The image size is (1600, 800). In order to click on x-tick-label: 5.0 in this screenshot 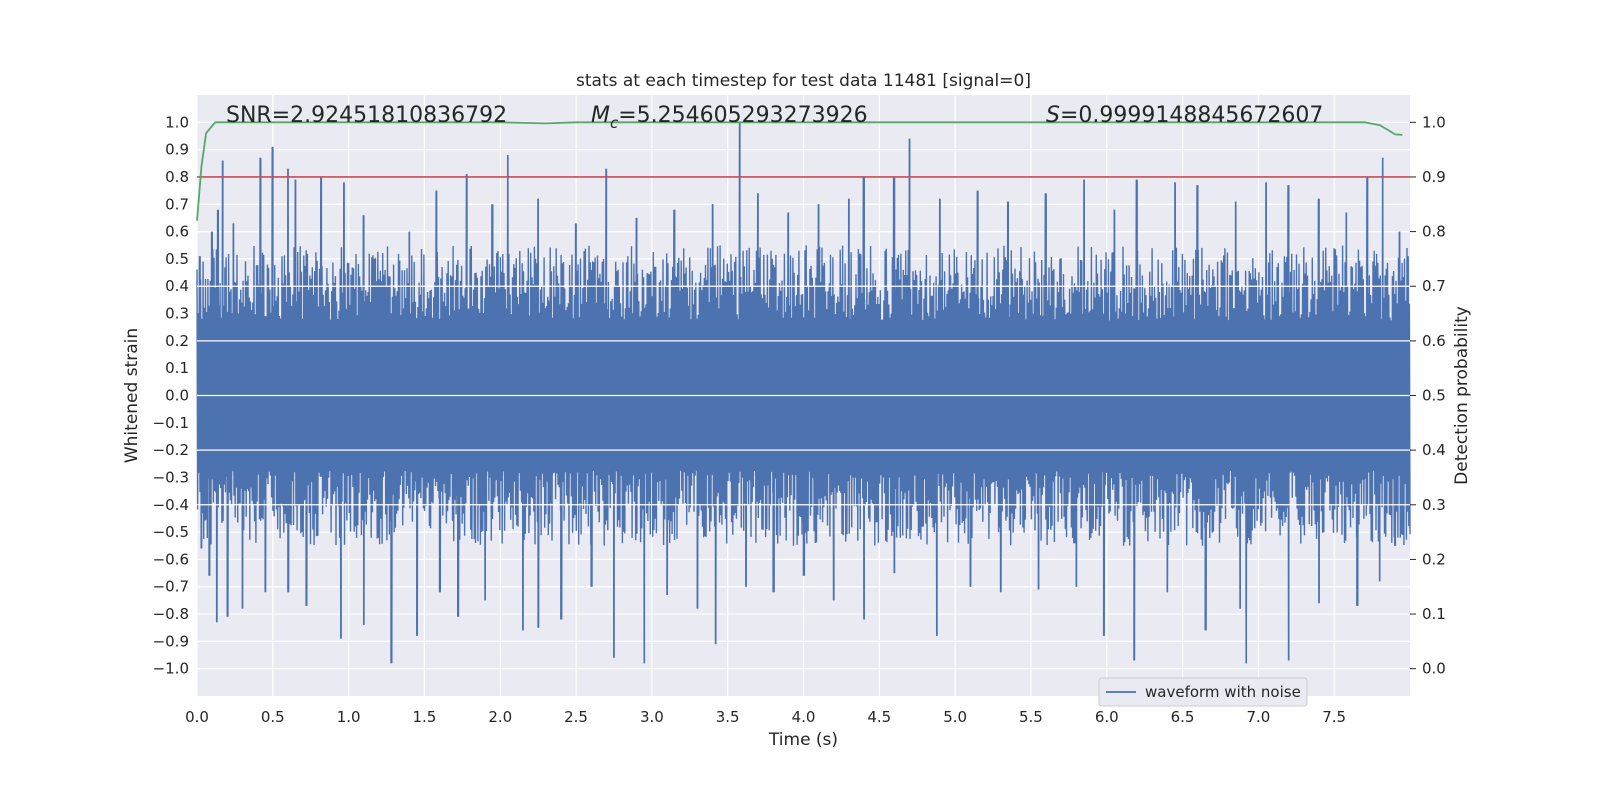, I will do `click(955, 717)`.